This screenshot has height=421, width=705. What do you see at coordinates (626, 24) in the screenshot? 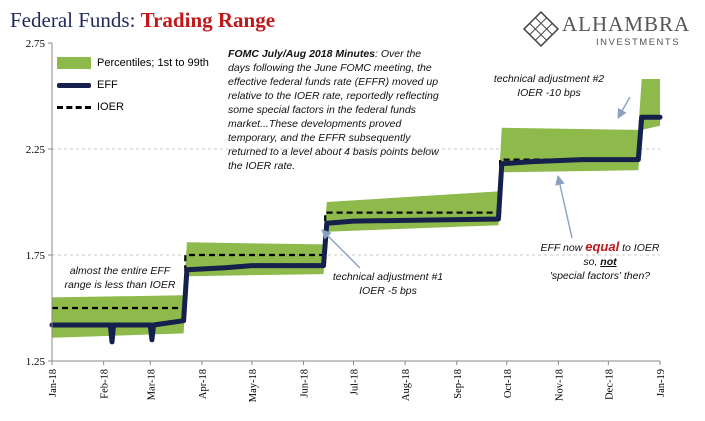
I see `logo-name: ALHAMBRA` at bounding box center [626, 24].